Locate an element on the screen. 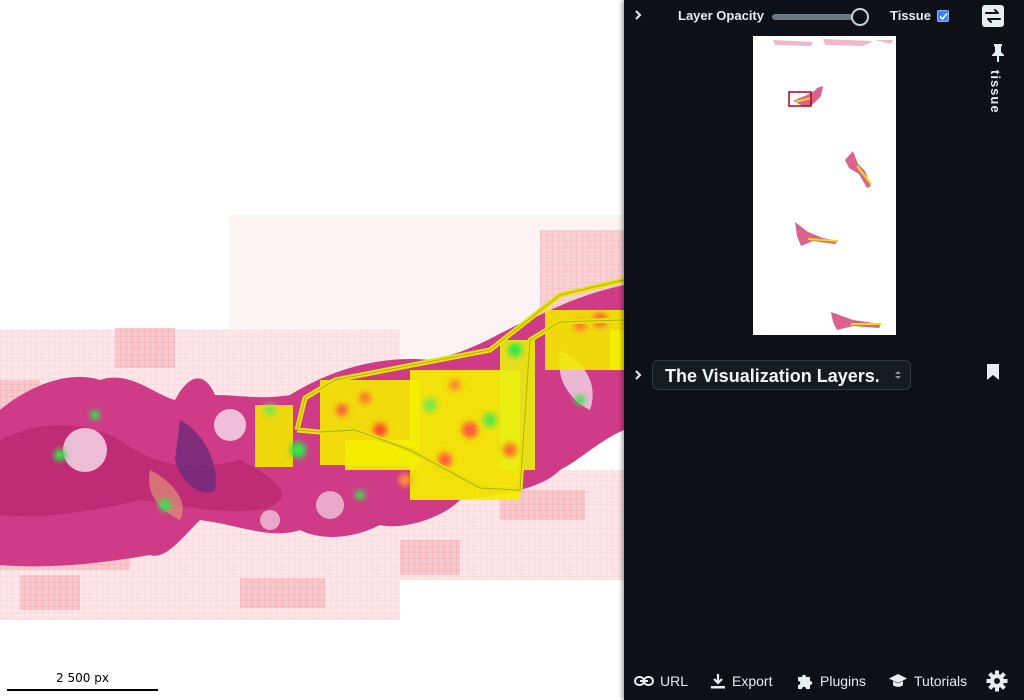  layers-select-value: The Visualization Layers. is located at coordinates (772, 376).